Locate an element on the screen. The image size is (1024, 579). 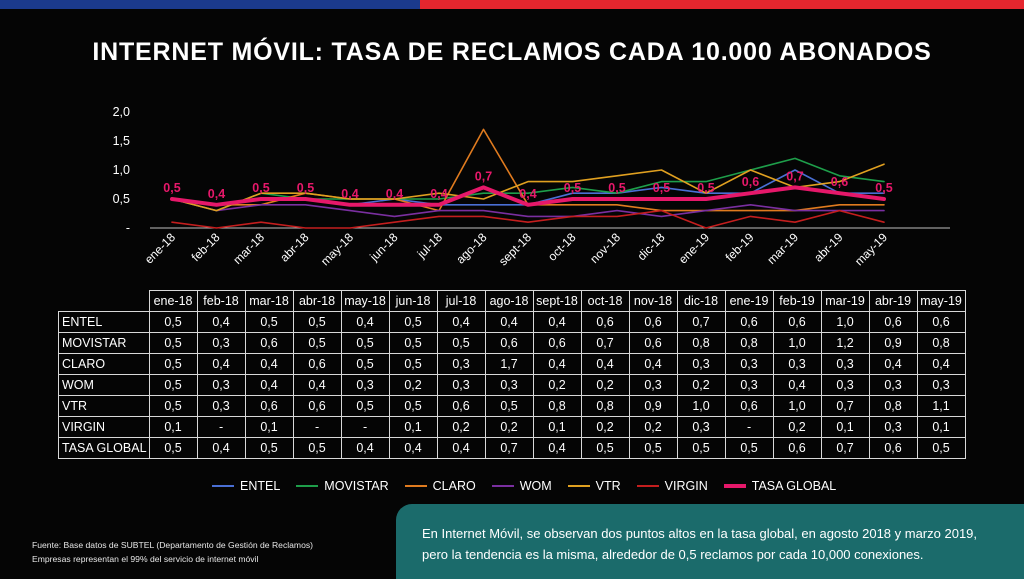
legend-label: VTR is located at coordinates (608, 486).